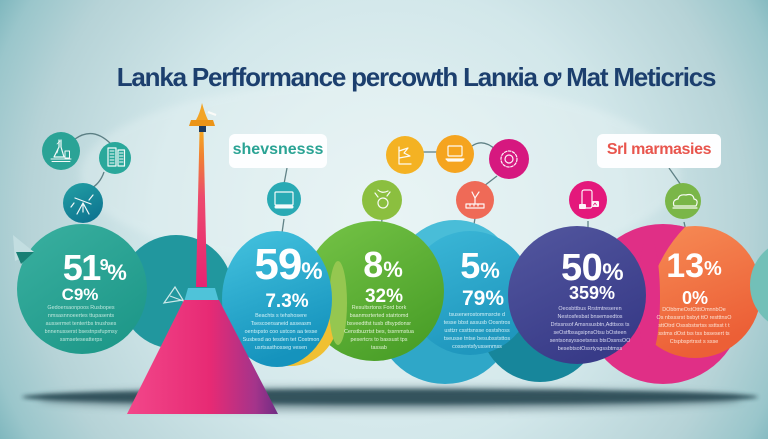 The image size is (768, 439). I want to click on svg-text: 0%, so click(695, 298).